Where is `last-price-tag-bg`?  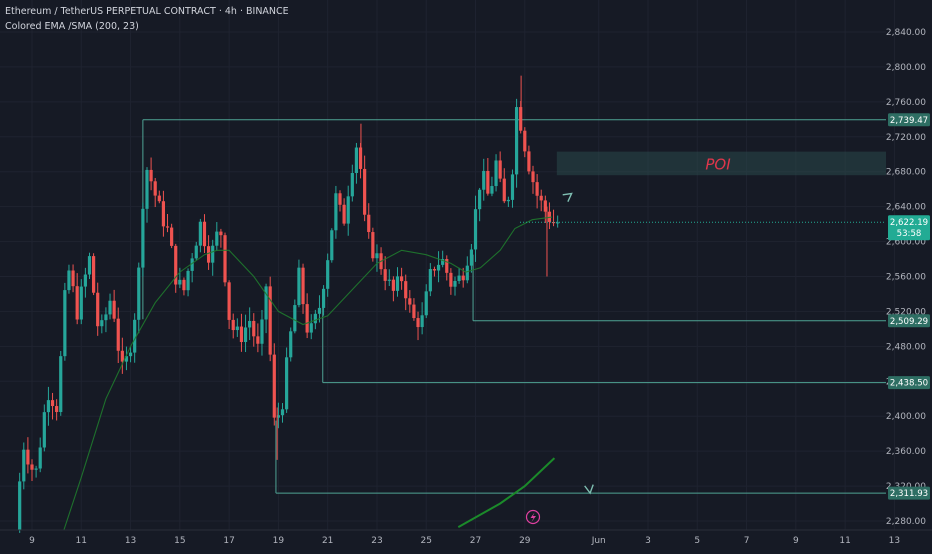
last-price-tag-bg is located at coordinates (909, 228).